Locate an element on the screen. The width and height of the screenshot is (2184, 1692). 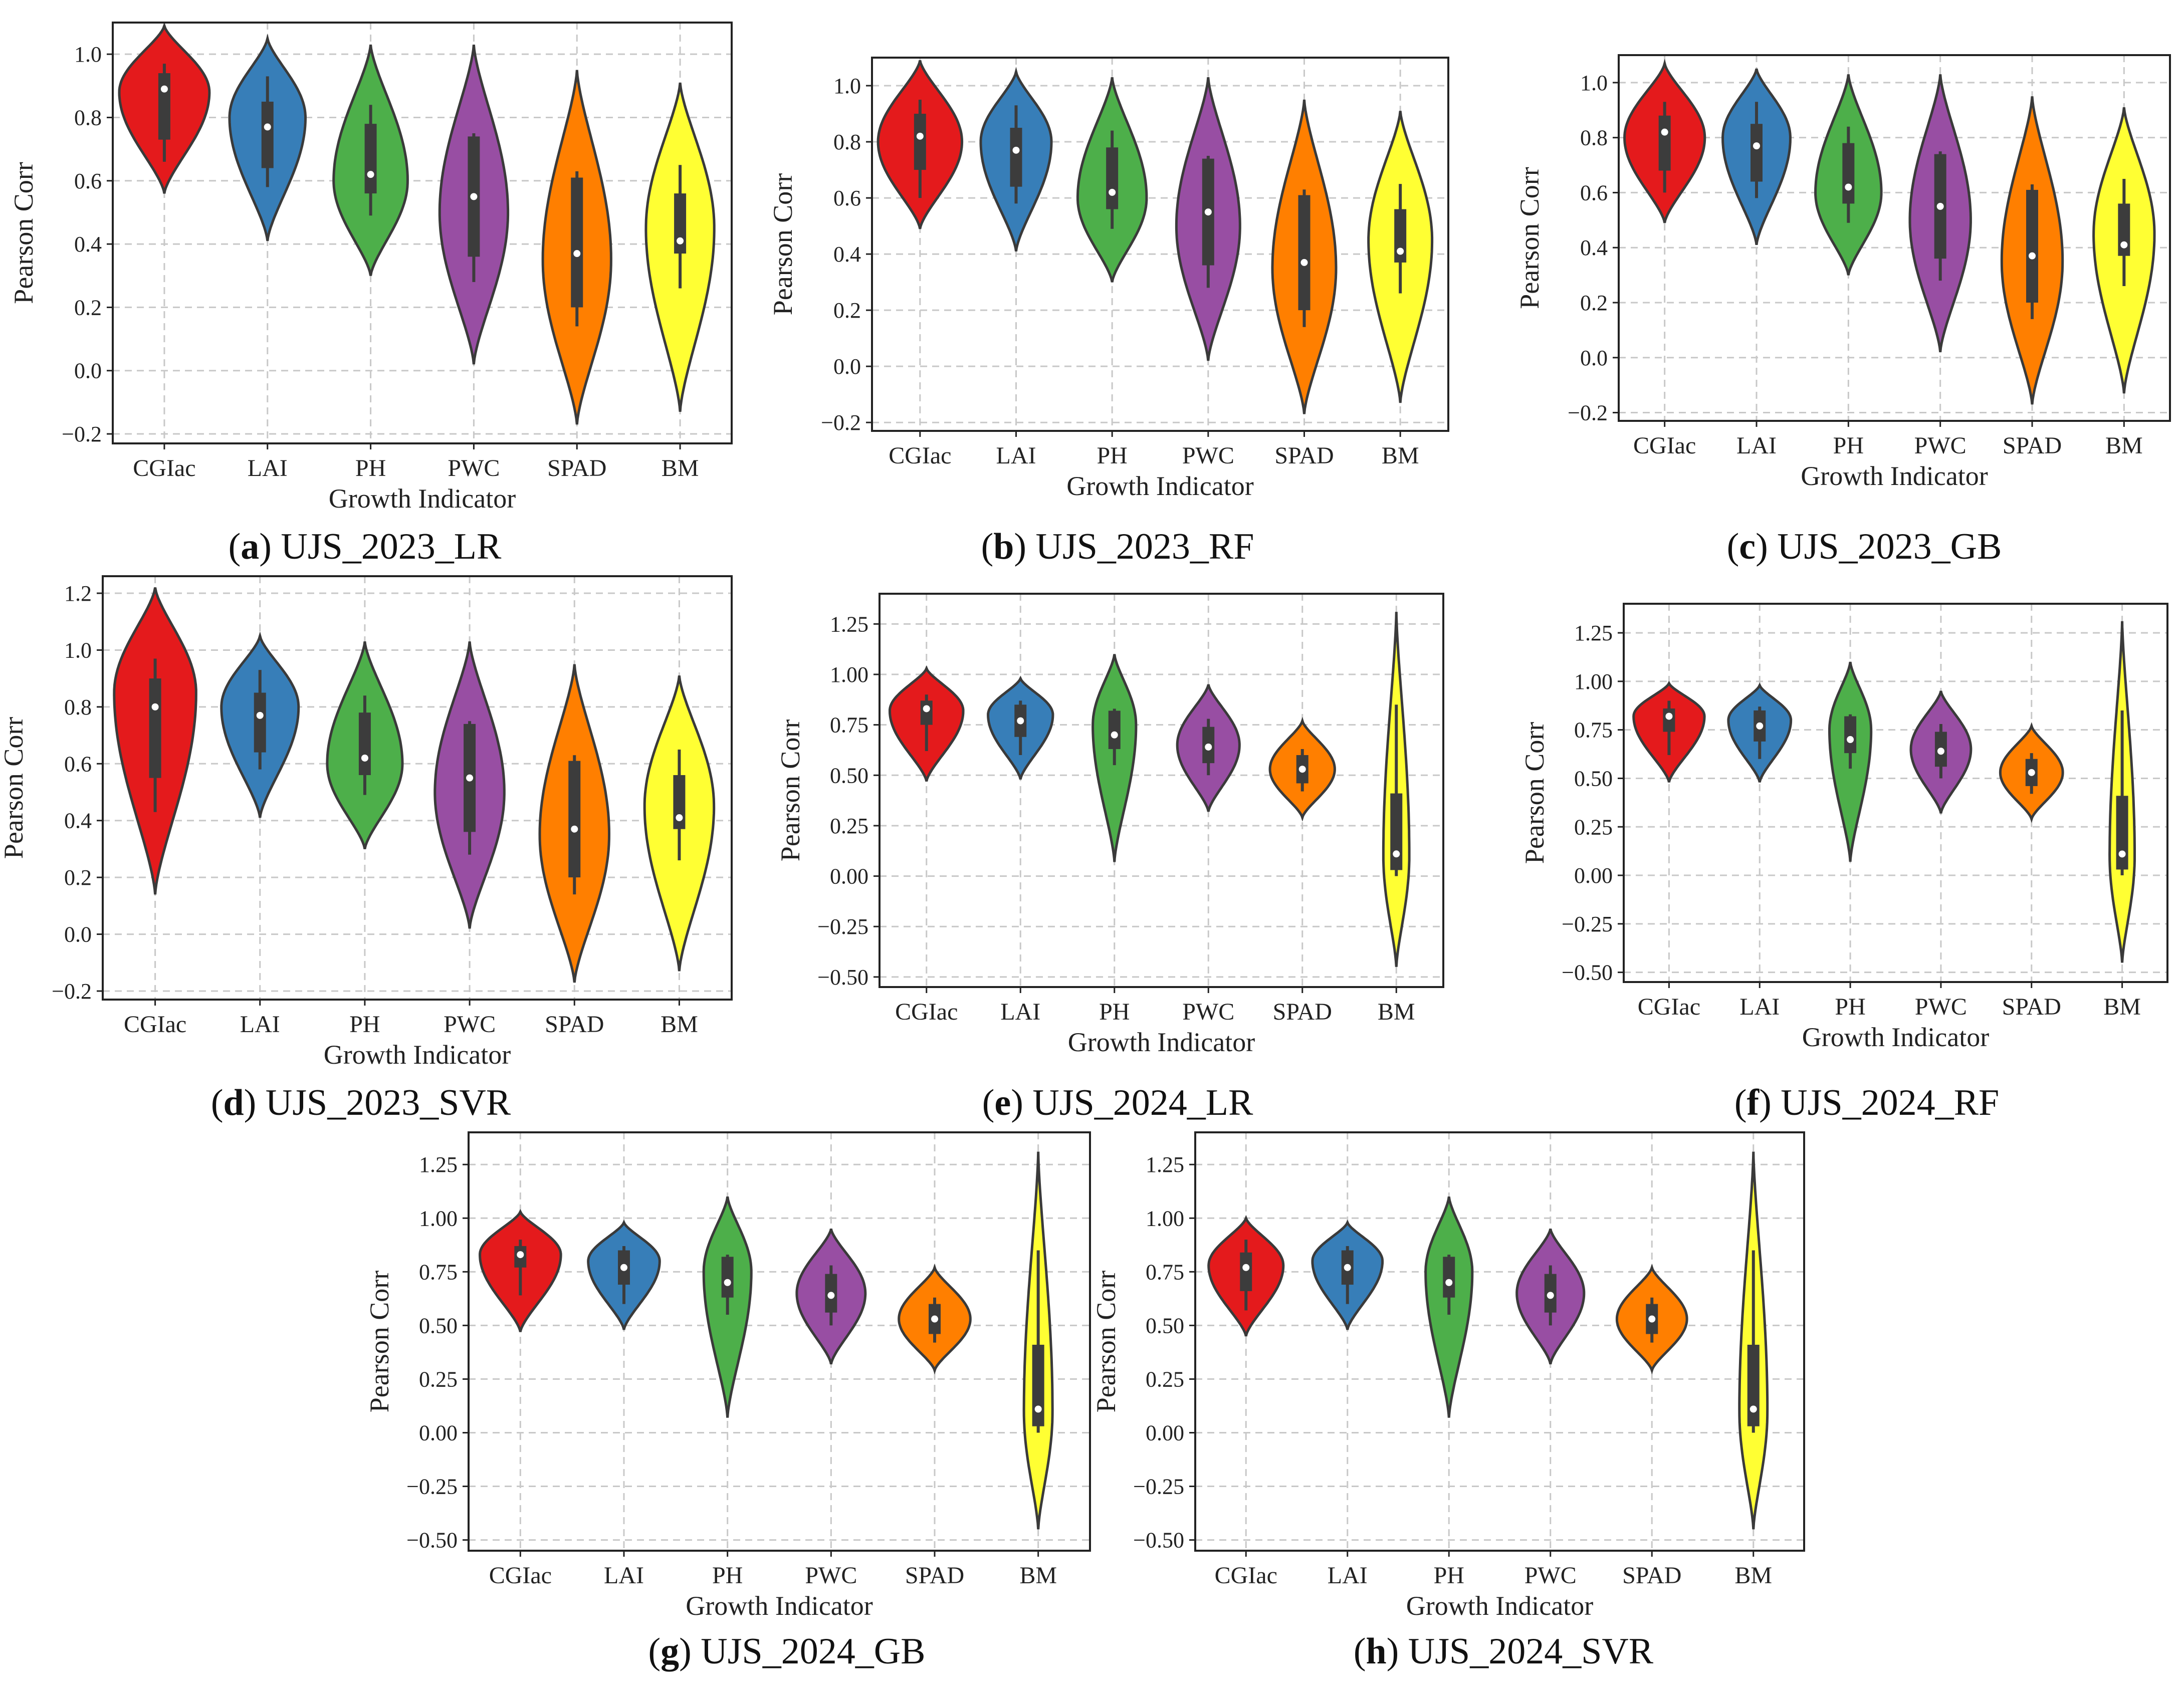
y-tick-label: 1.2 is located at coordinates (78, 593).